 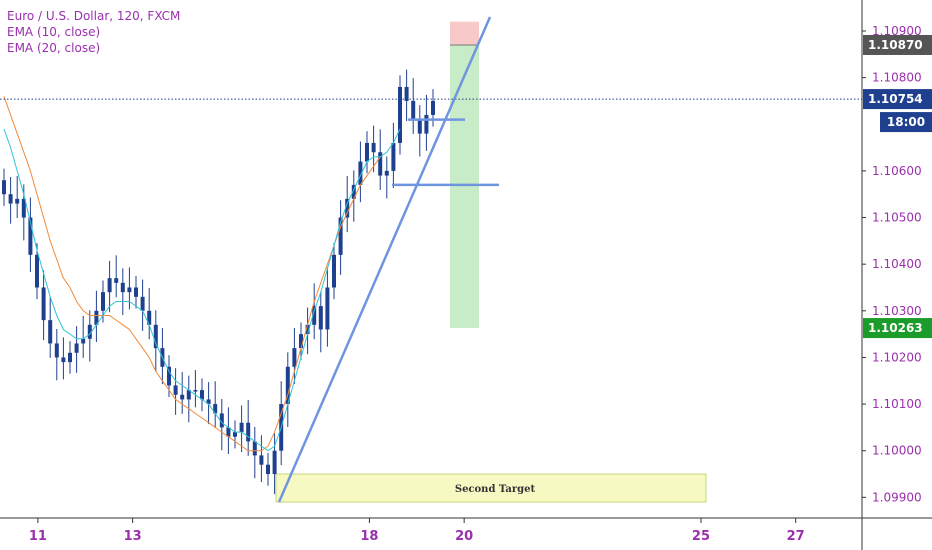 I want to click on current-price-tag-bg, so click(x=897, y=99).